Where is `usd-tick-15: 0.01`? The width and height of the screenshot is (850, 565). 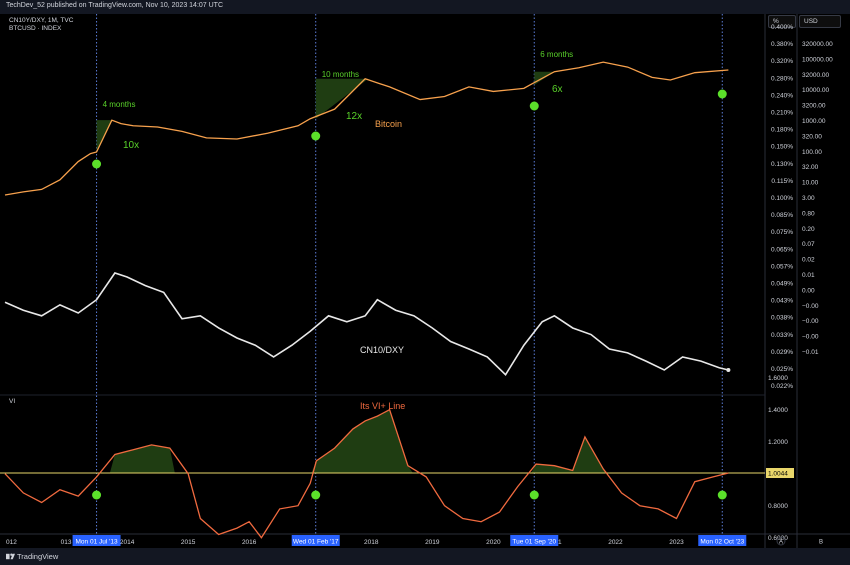 usd-tick-15: 0.01 is located at coordinates (808, 275).